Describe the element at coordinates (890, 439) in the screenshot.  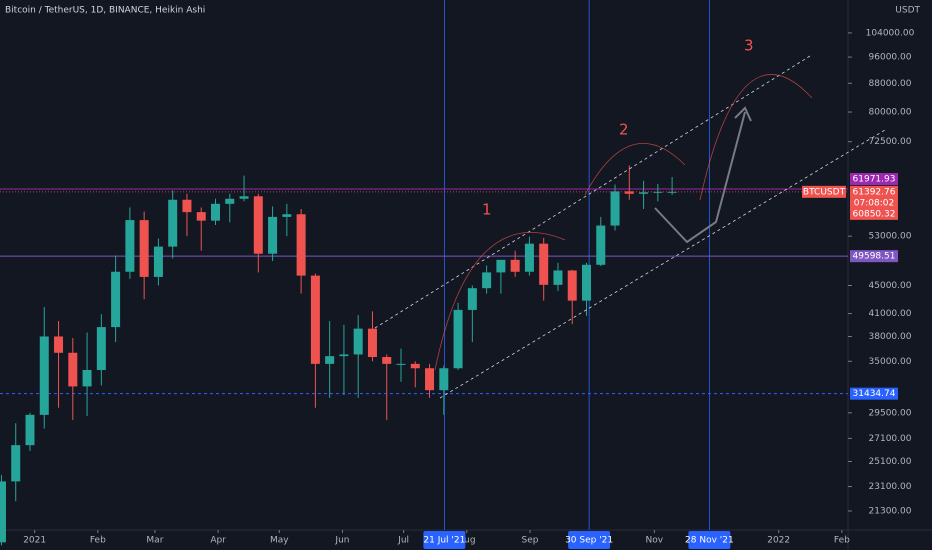
I see `y-tick-label: 27100.00` at that location.